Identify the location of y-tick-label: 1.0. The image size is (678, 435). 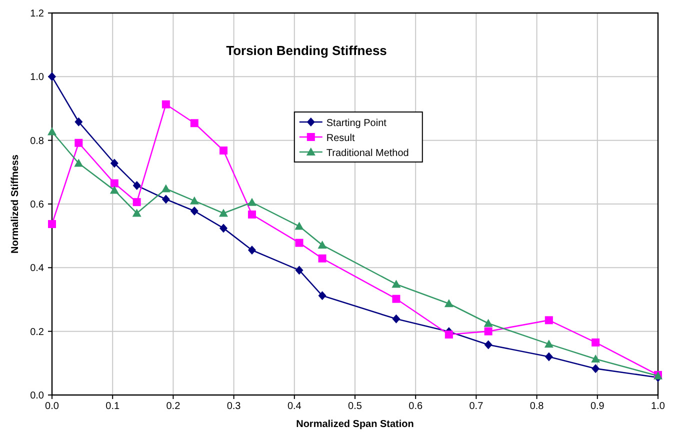
(37, 78).